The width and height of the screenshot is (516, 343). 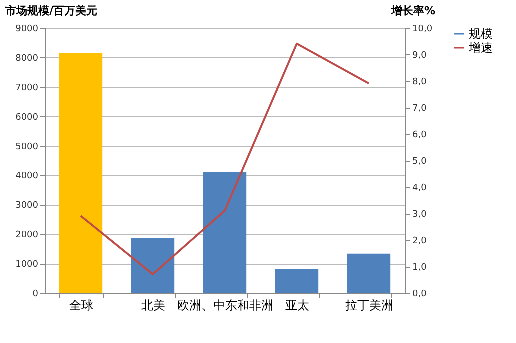 What do you see at coordinates (420, 295) in the screenshot?
I see `y2-tick-label: 0,0` at bounding box center [420, 295].